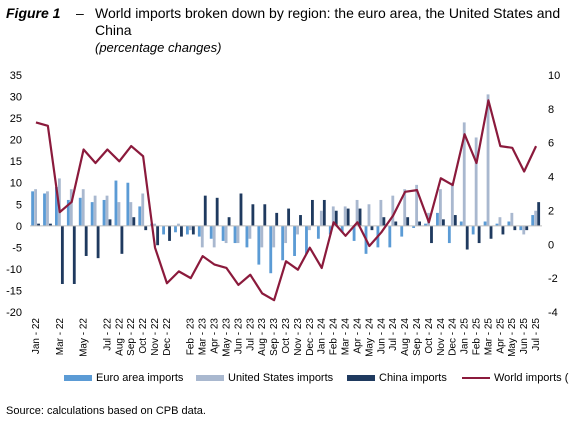 Image resolution: width=569 pixels, height=430 pixels. Describe the element at coordinates (310, 337) in the screenshot. I see `x-tick-label: Dec - 23` at that location.